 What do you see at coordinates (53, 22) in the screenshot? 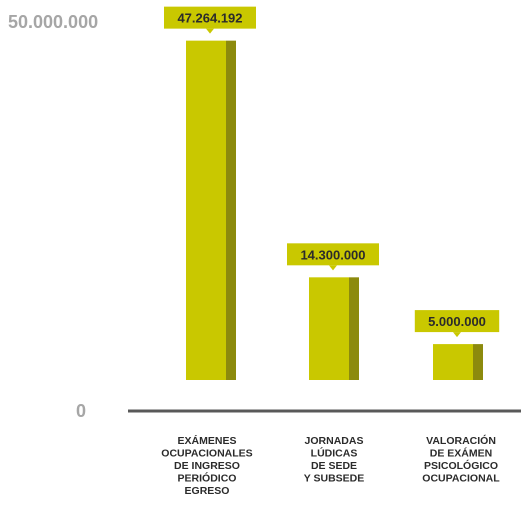
I see `y-tick-label-max: 50.000.000` at bounding box center [53, 22].